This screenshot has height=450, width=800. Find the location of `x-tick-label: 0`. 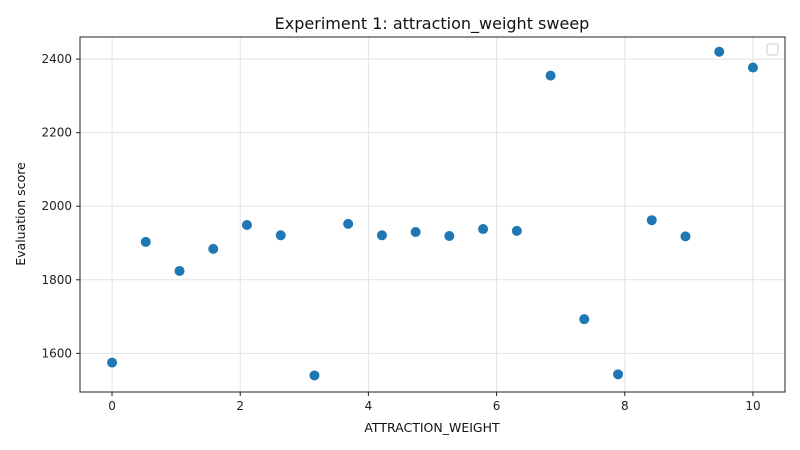

x-tick-label: 0 is located at coordinates (112, 406).